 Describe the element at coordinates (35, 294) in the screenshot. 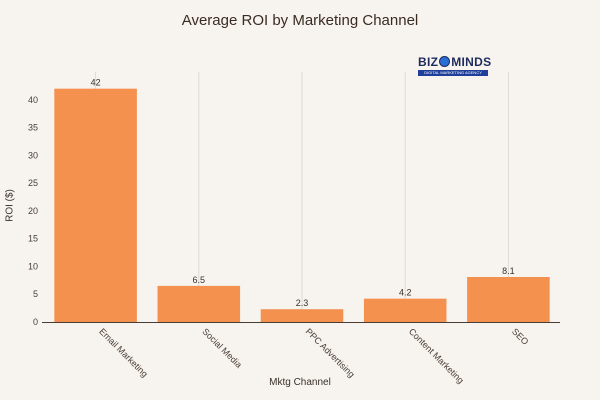

I see `y-tick-label: 5` at that location.